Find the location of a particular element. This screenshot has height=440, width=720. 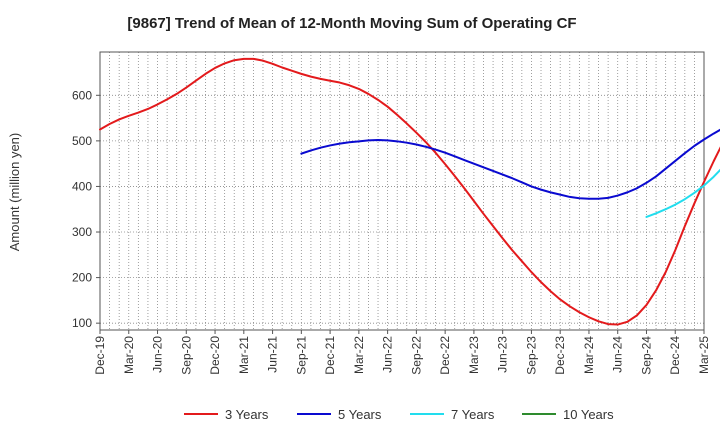

legend-label: 10 Years is located at coordinates (588, 414).